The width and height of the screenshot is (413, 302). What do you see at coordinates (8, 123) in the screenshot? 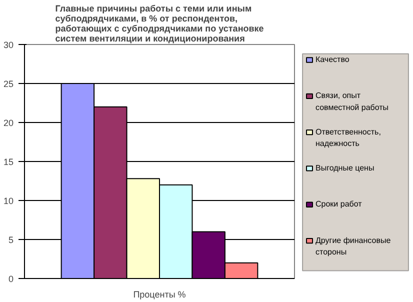
I see `y-tick-label: 20` at bounding box center [8, 123].